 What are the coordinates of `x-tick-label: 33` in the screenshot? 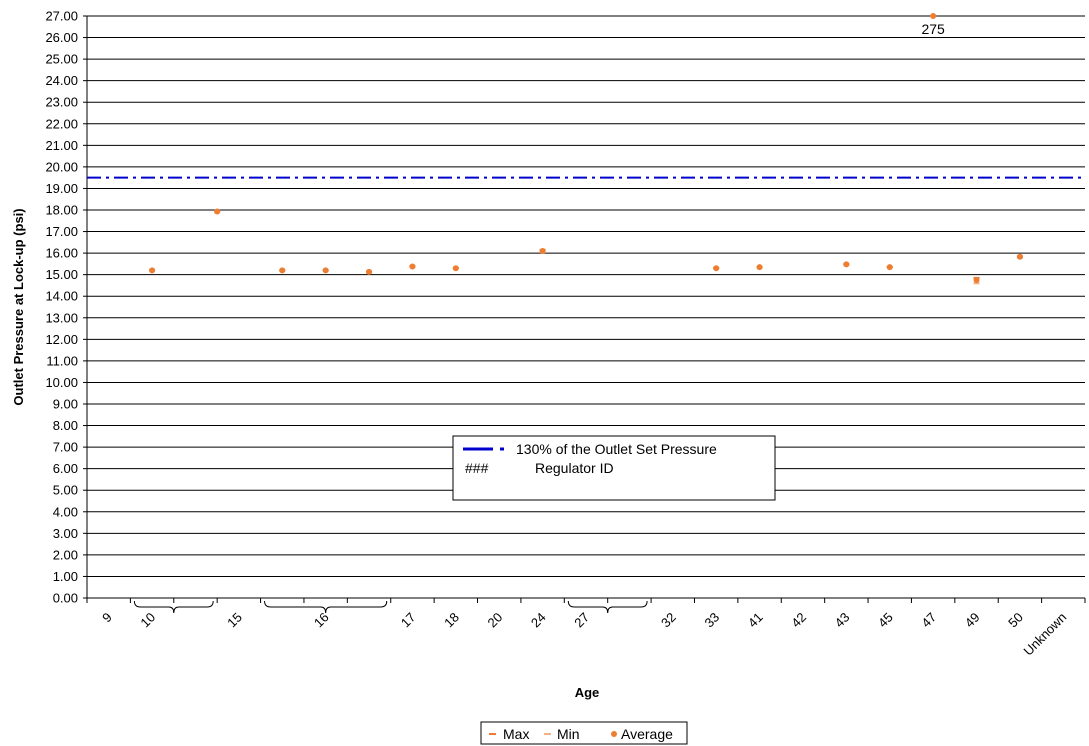 It's located at (711, 620).